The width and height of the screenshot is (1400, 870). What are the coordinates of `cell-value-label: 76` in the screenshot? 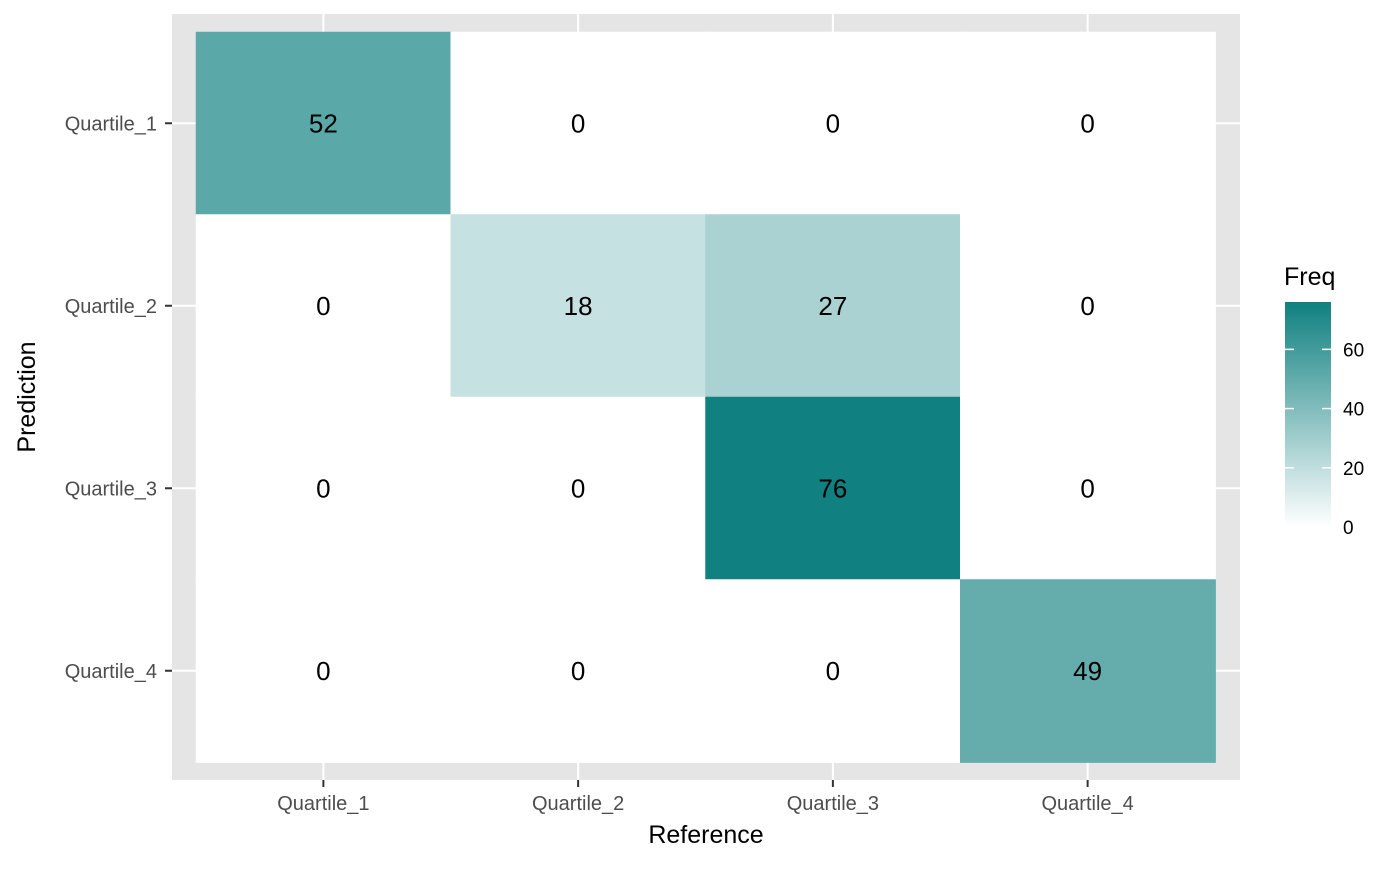 It's located at (832, 488).